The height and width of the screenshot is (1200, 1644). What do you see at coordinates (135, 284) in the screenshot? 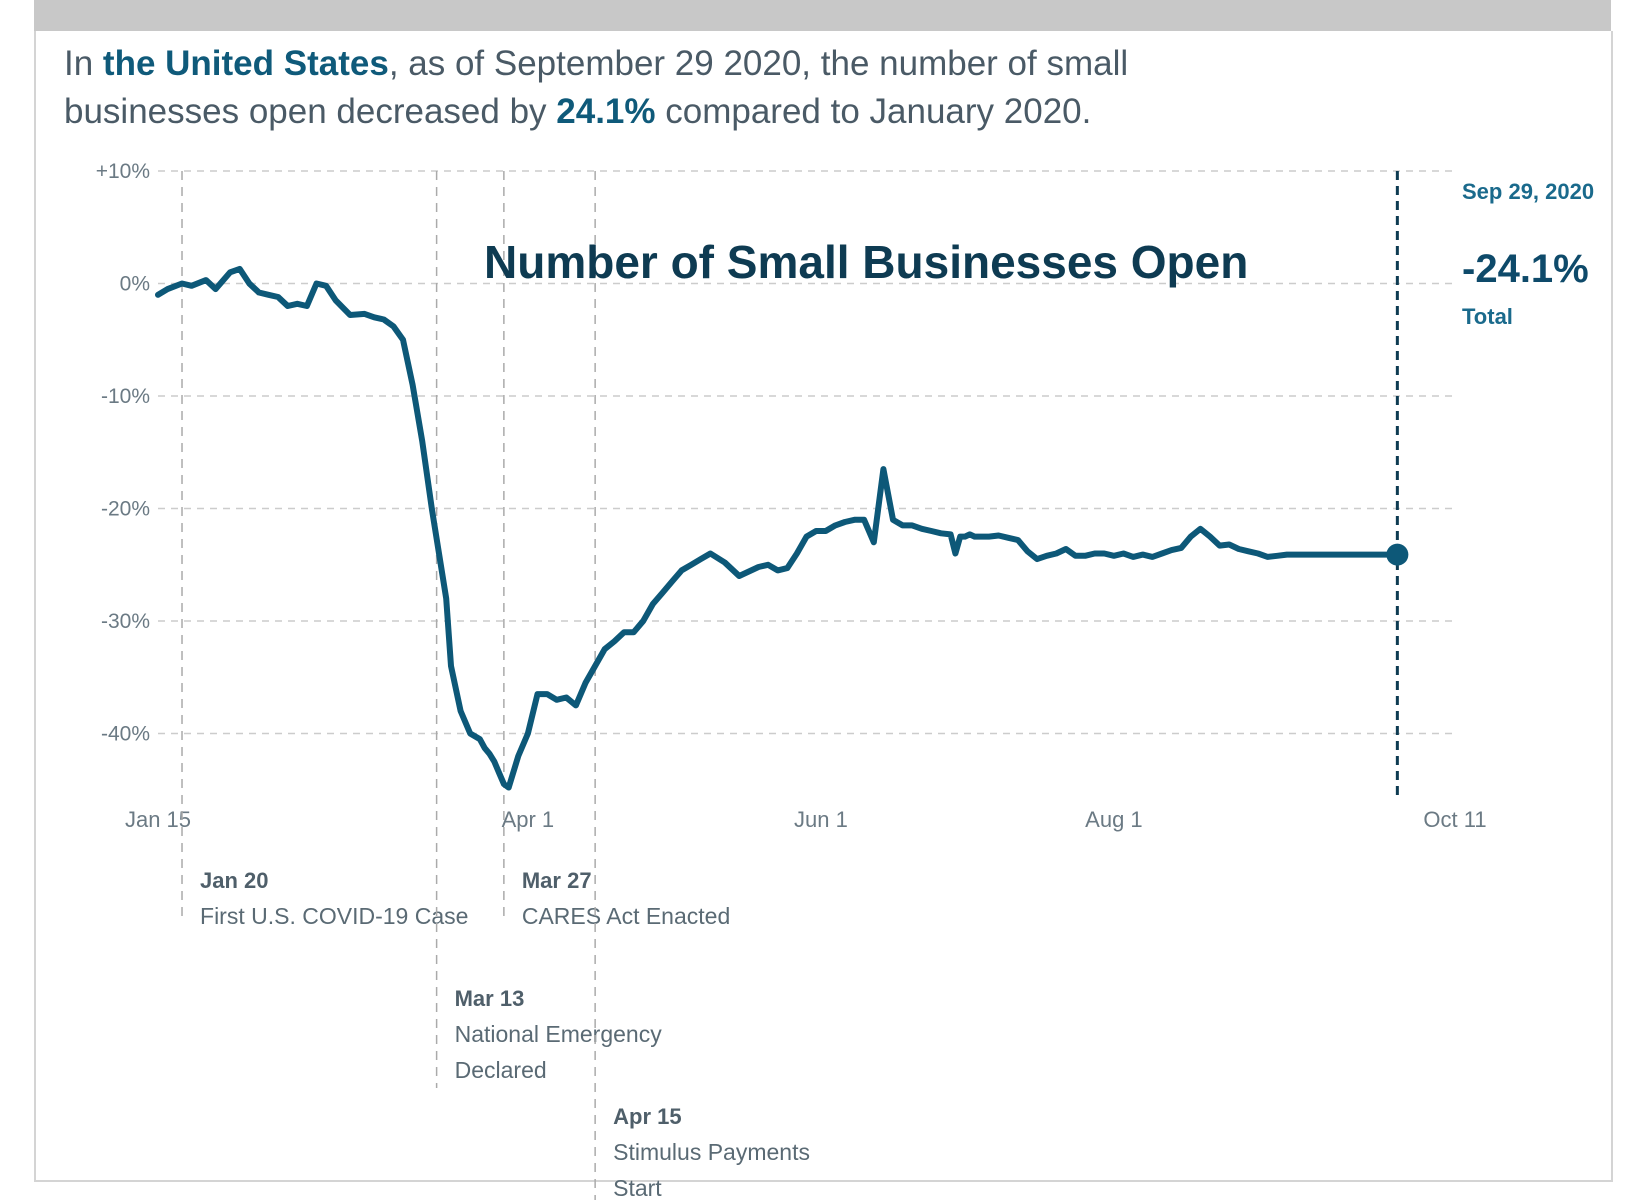
I see `y-tick-label: 0%` at bounding box center [135, 284].